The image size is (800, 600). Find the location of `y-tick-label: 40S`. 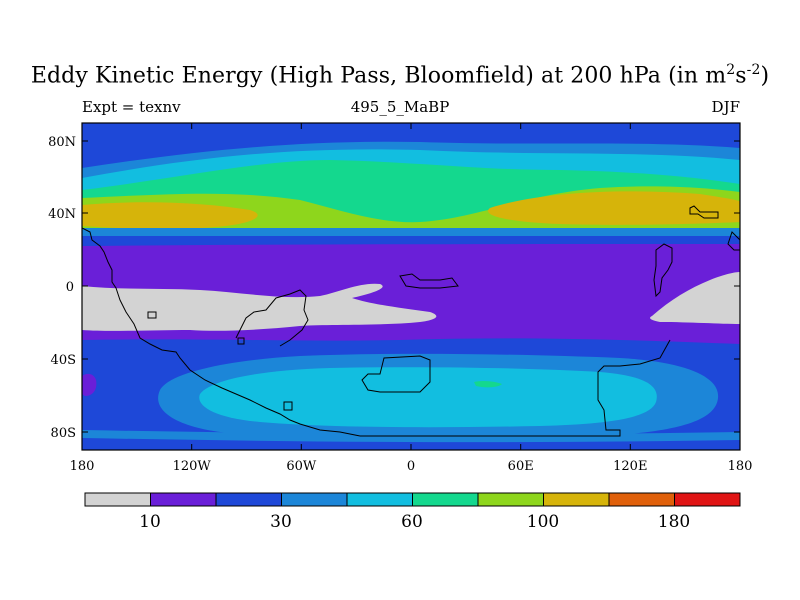

y-tick-label: 40S is located at coordinates (63, 360).